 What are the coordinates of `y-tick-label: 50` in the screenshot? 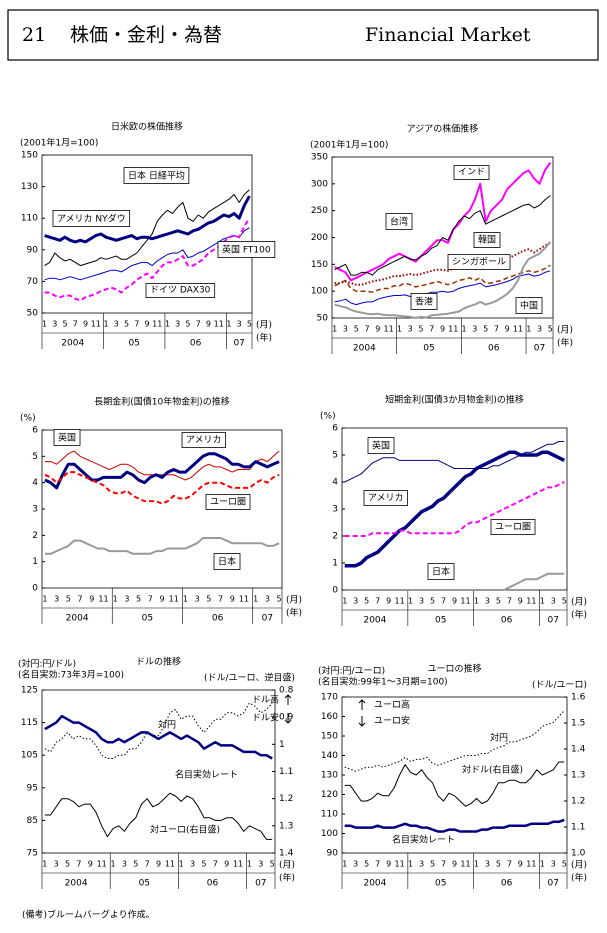 It's located at (323, 319).